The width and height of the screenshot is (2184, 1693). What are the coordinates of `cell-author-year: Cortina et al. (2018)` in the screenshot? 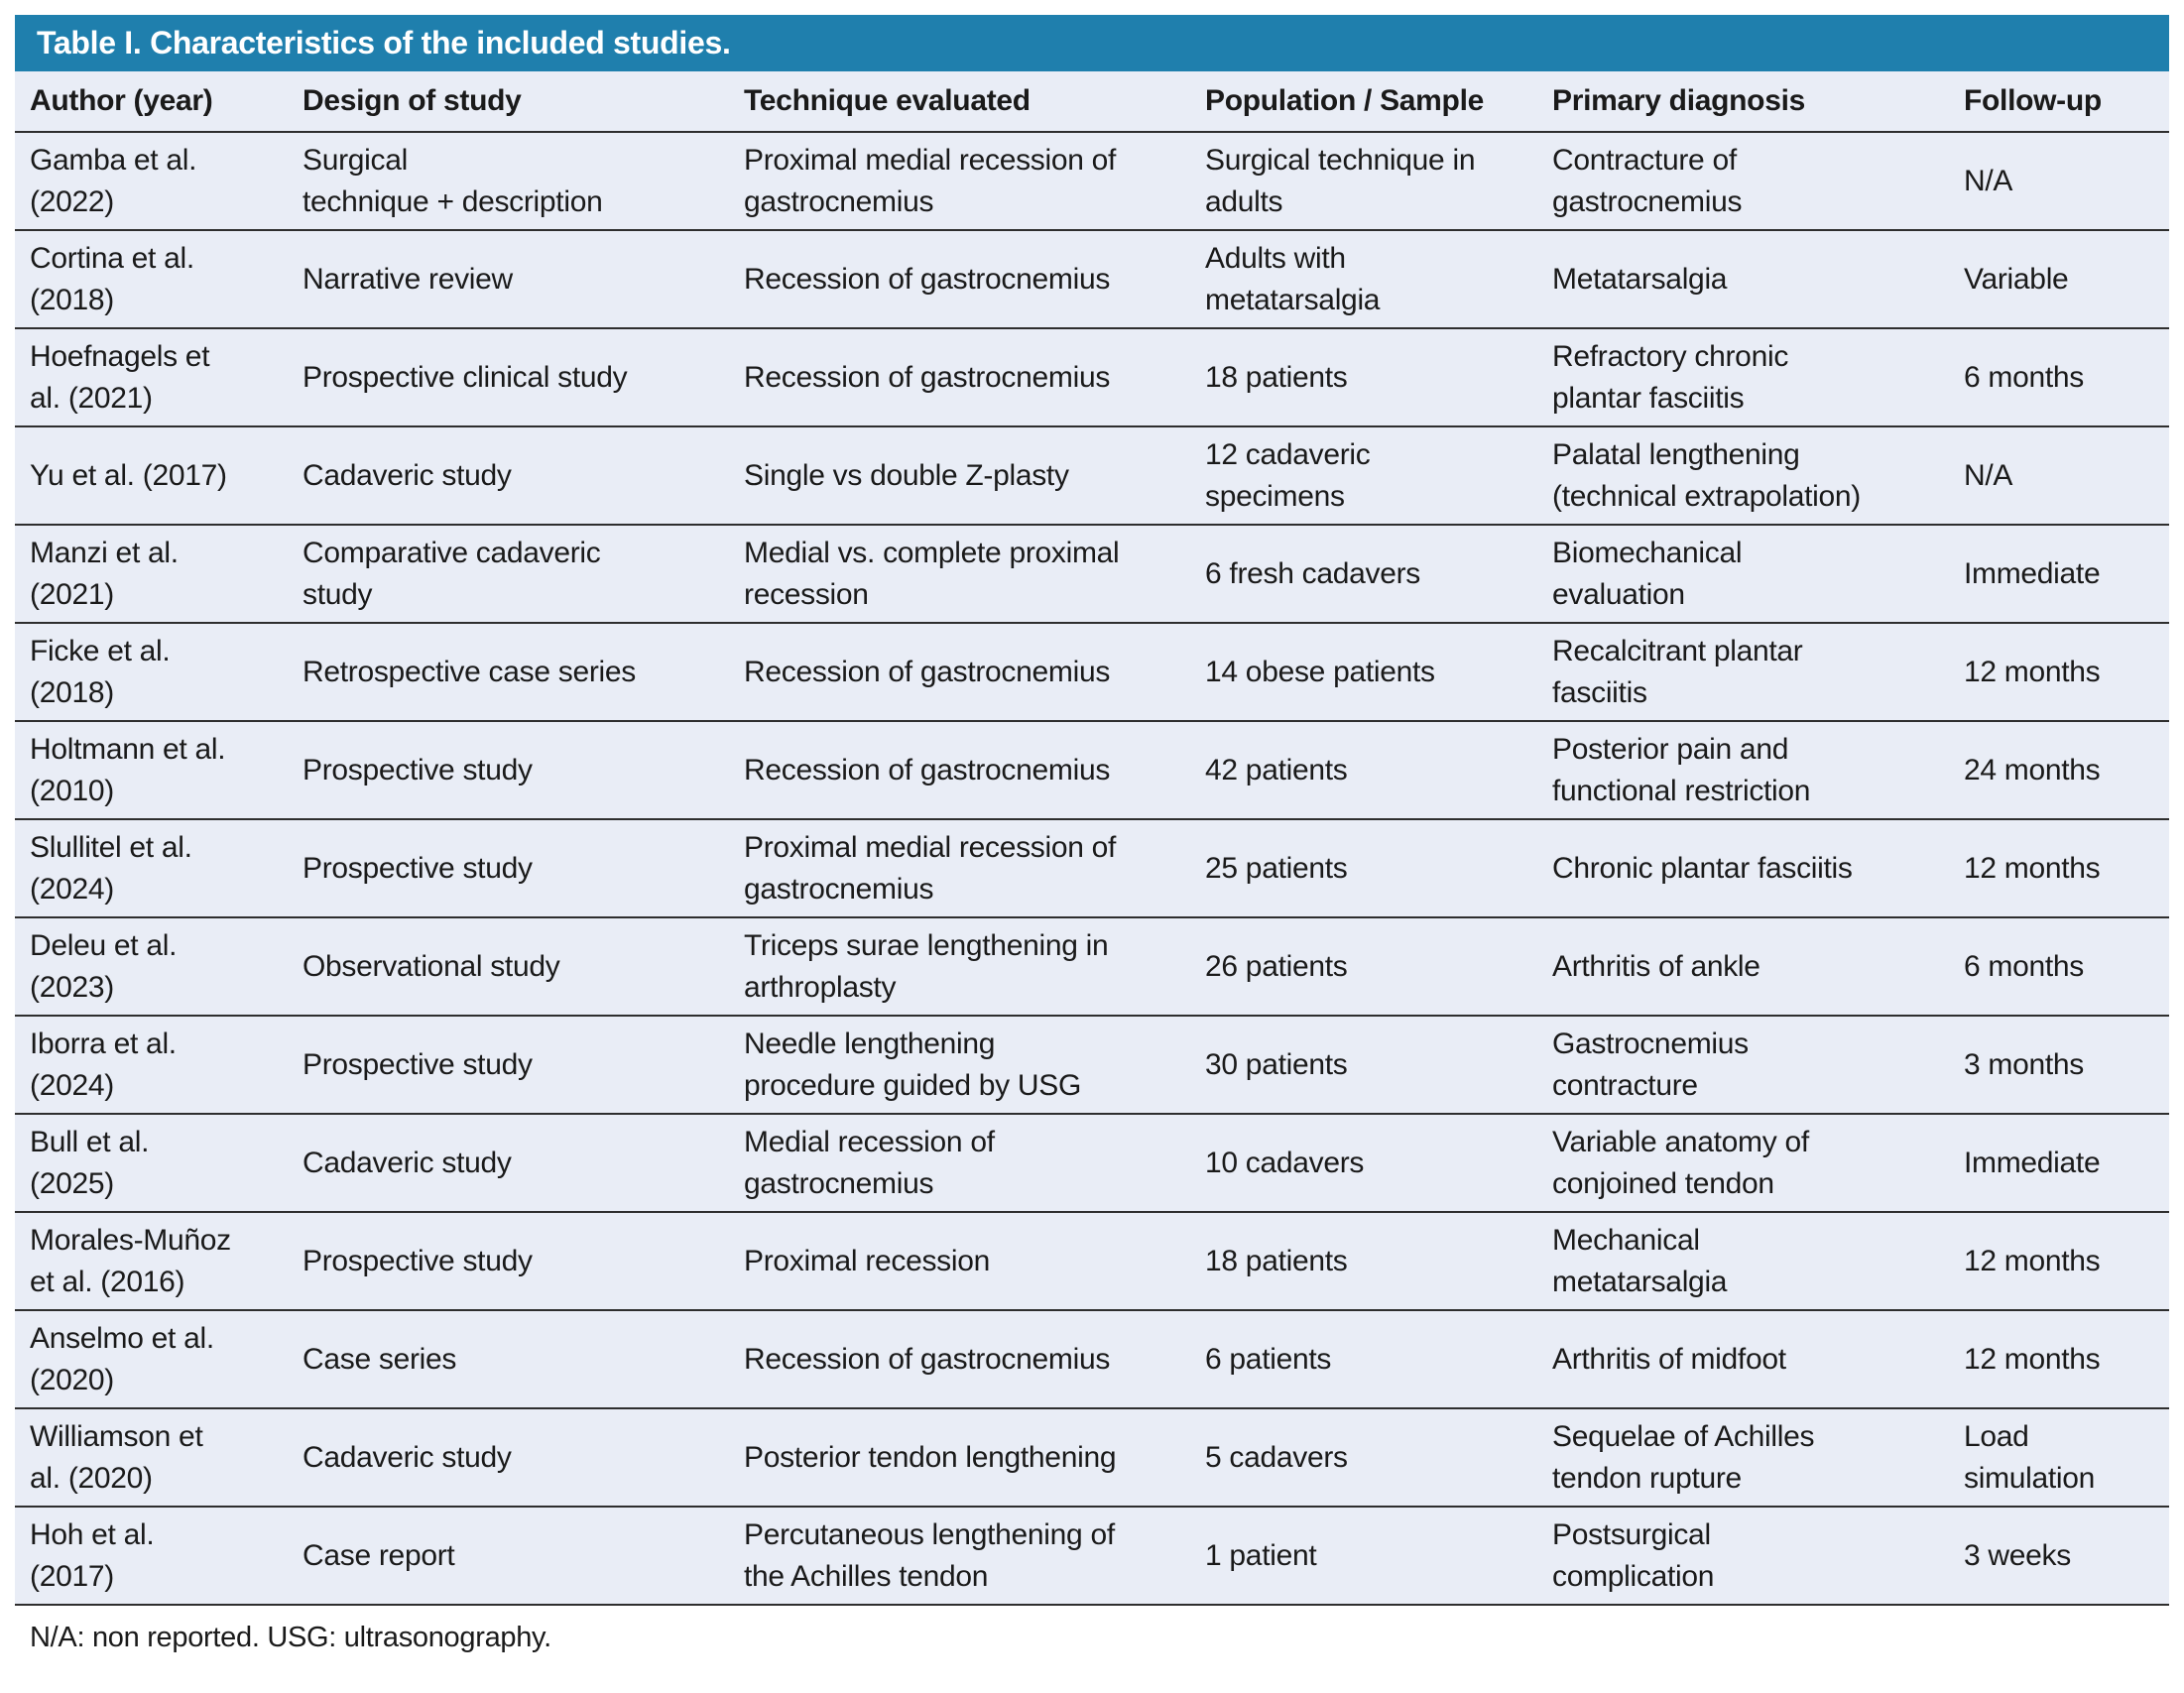 It's located at (151, 279).